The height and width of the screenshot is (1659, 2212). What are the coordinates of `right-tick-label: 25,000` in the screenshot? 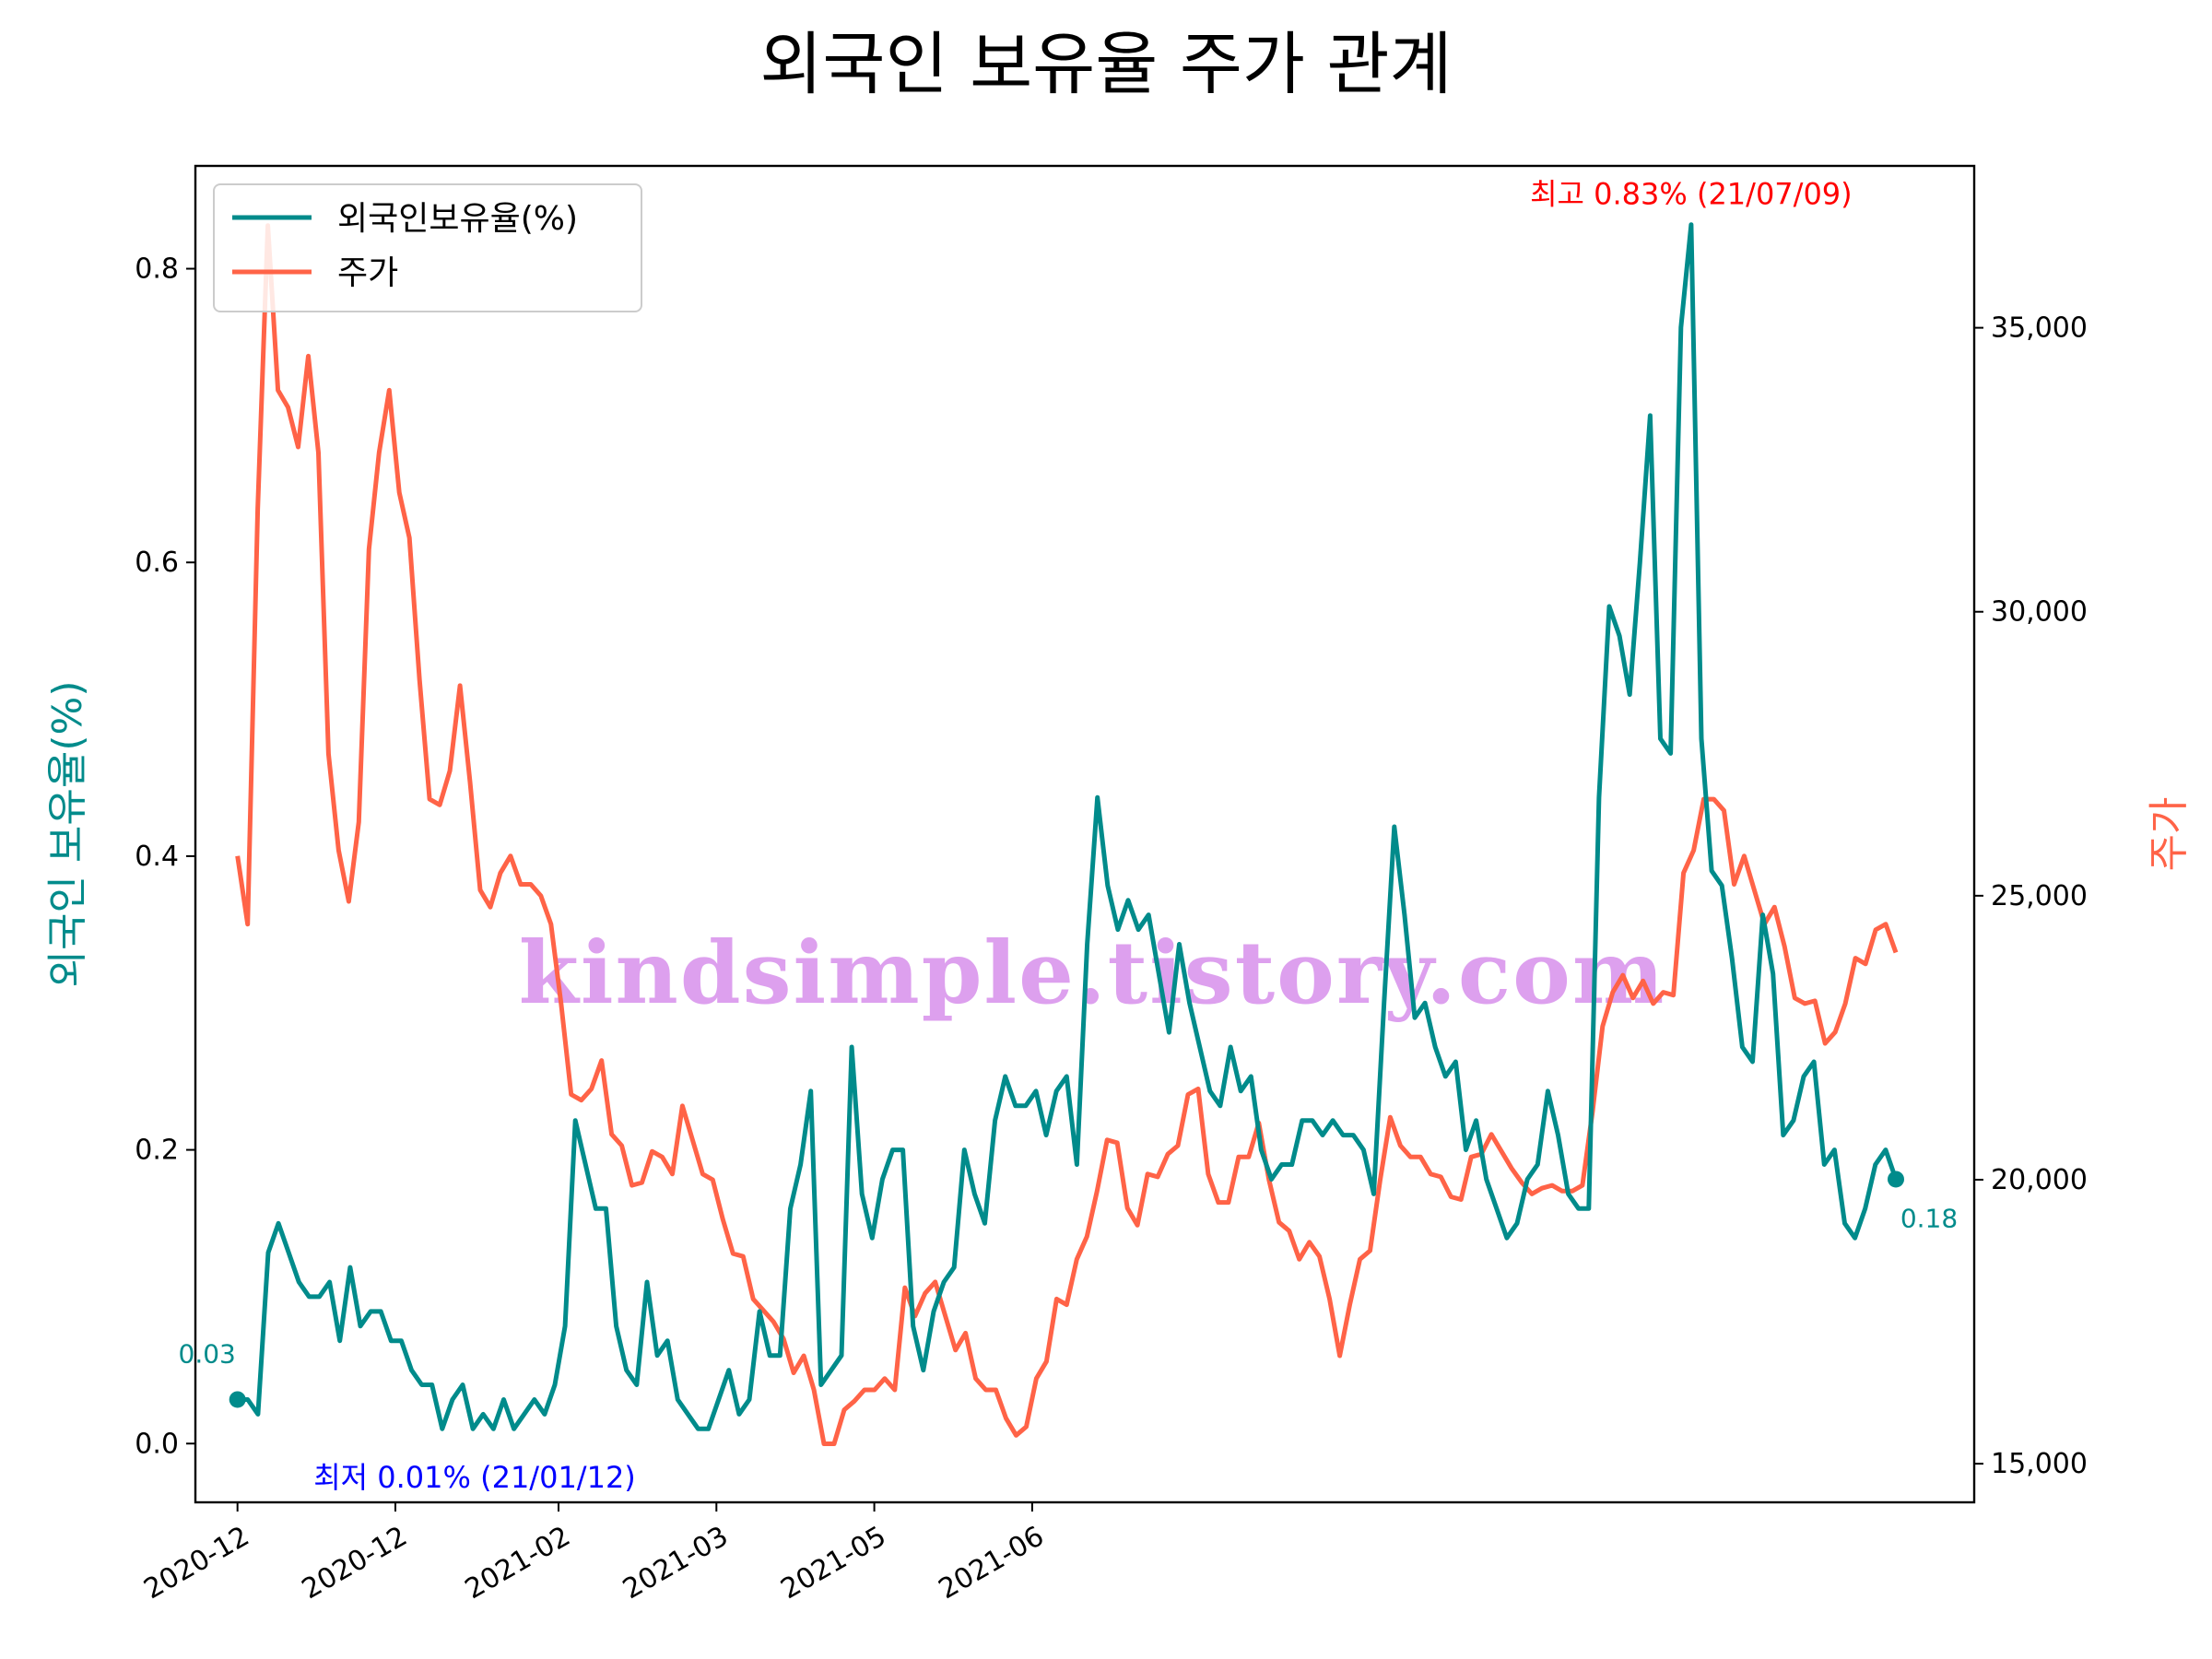 It's located at (2039, 896).